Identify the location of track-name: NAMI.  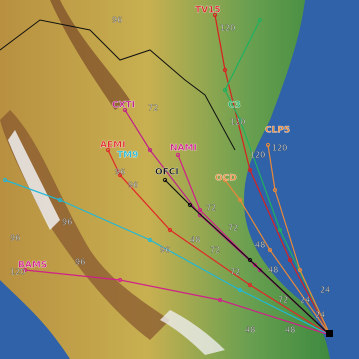
(183, 149).